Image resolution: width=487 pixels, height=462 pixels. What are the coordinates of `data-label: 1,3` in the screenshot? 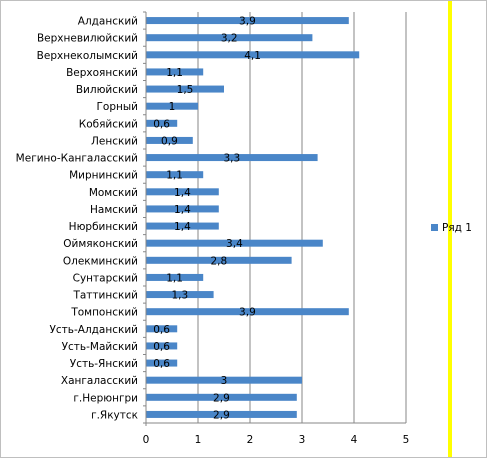 It's located at (179, 296).